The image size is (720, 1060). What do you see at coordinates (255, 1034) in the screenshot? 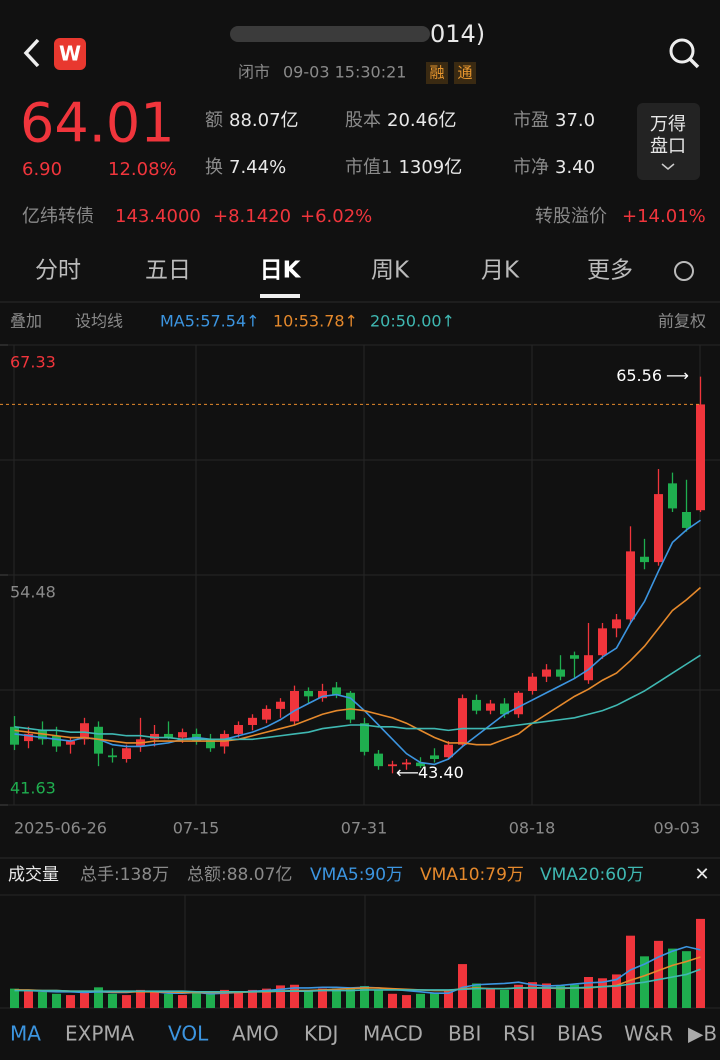
I see `indicator-tab: AMO` at bounding box center [255, 1034].